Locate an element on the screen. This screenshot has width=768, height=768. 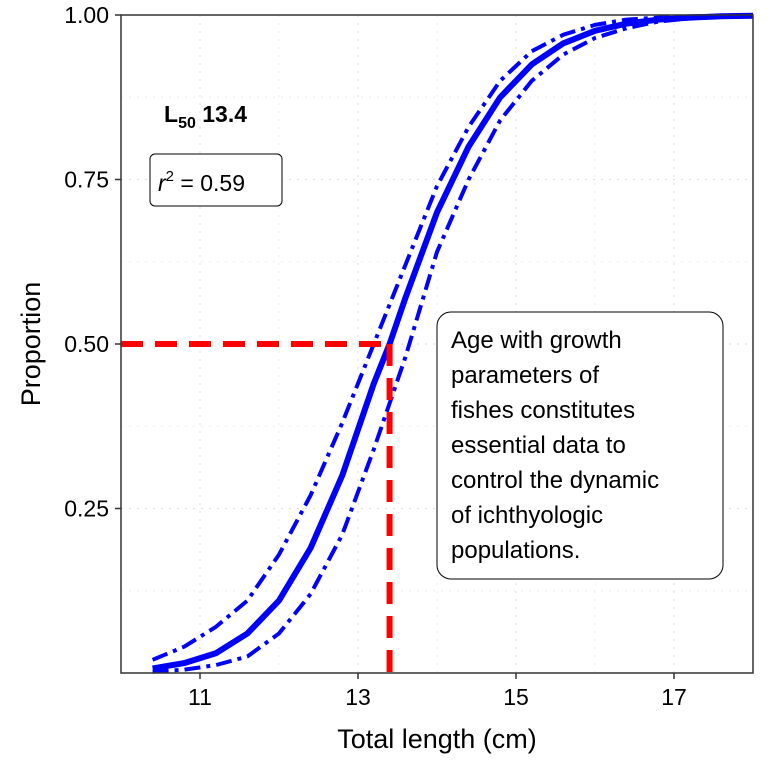
r2-box is located at coordinates (216, 180).